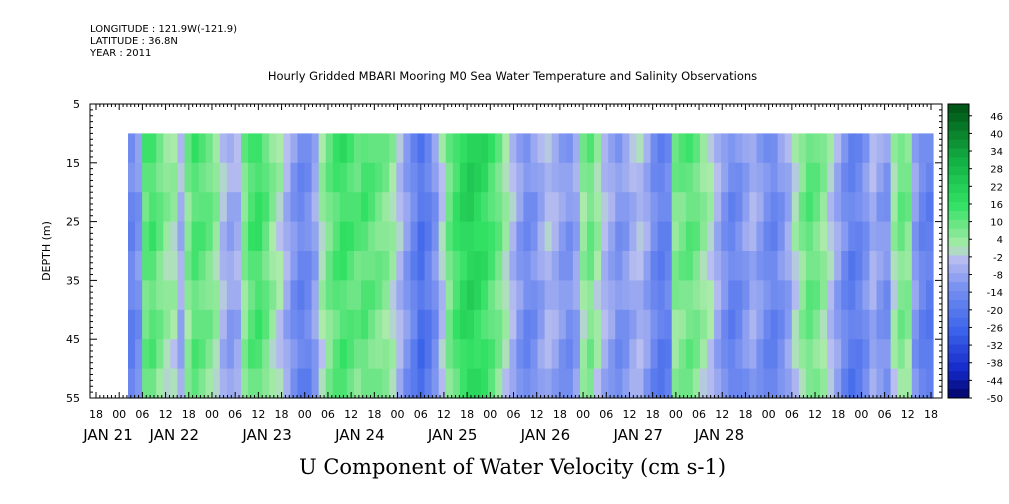 The height and width of the screenshot is (504, 1009). Describe the element at coordinates (998, 258) in the screenshot. I see `colorbar-label: -2` at that location.